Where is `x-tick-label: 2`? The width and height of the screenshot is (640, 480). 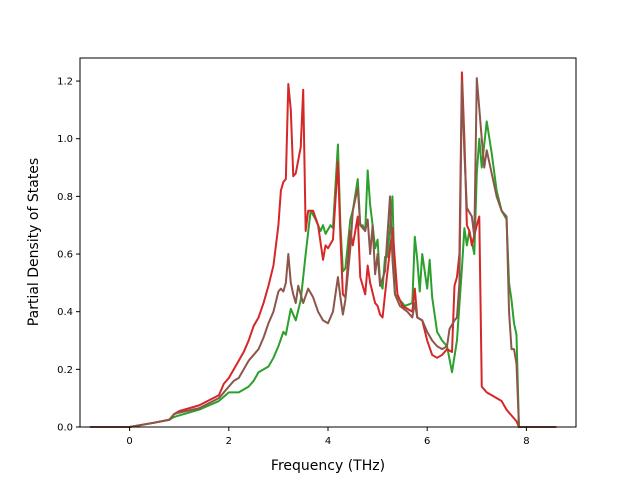 x-tick-label: 2 is located at coordinates (229, 441).